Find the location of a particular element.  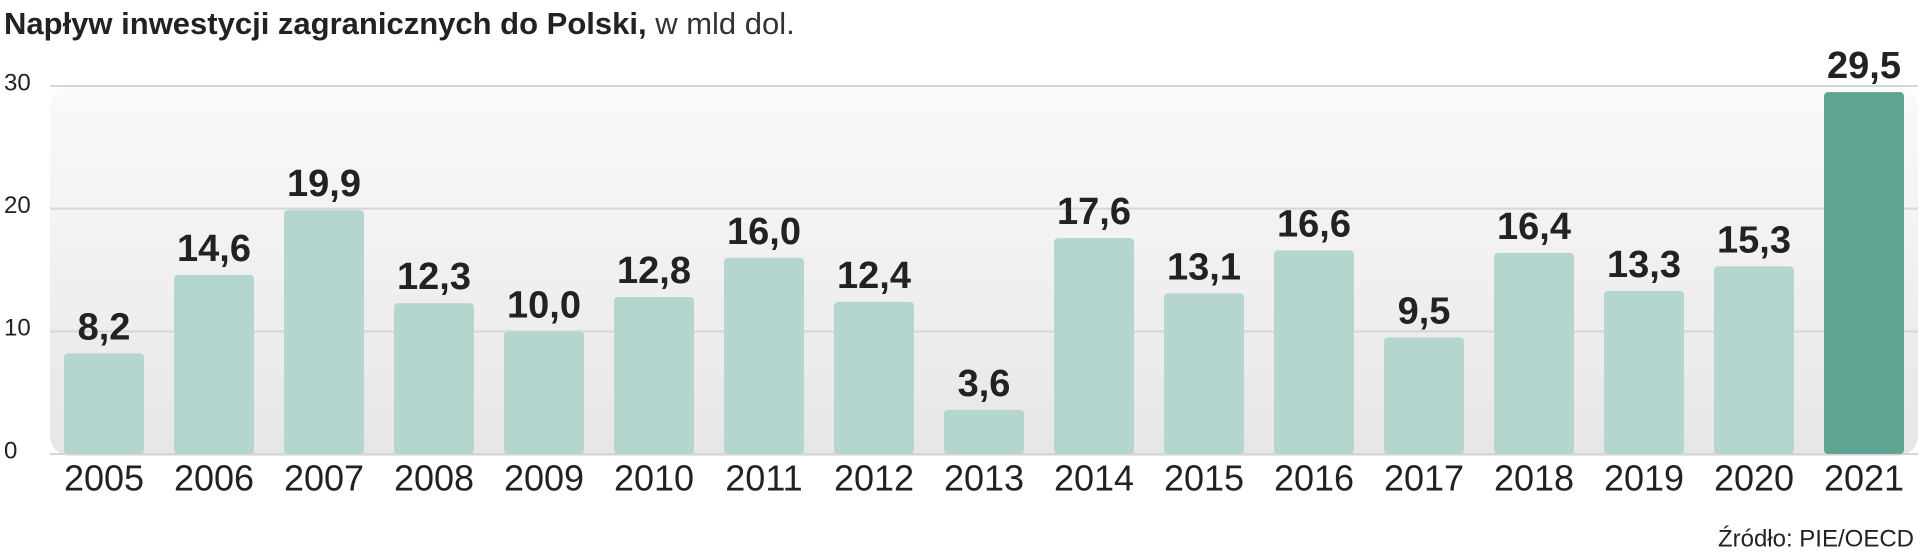

subtitle: w mld dol. is located at coordinates (724, 23).